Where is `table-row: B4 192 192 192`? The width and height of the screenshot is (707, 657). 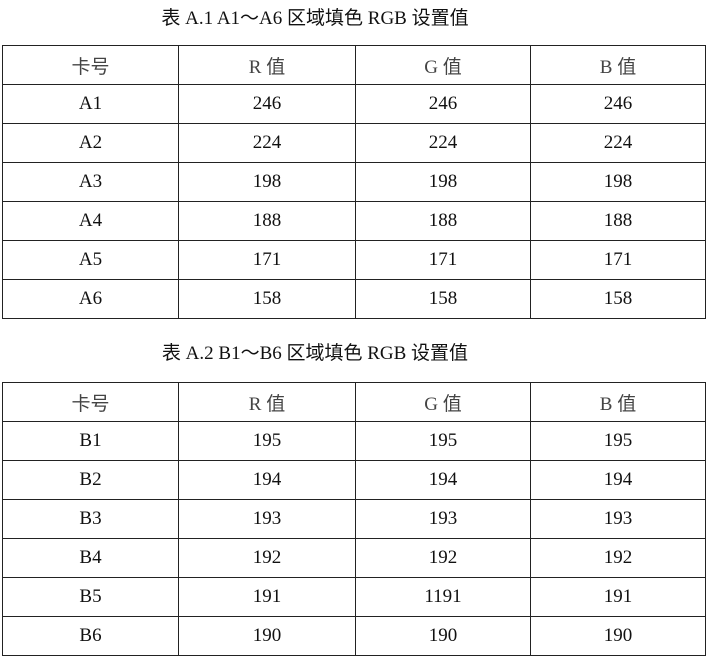
table-row: B4 192 192 192 is located at coordinates (354, 558).